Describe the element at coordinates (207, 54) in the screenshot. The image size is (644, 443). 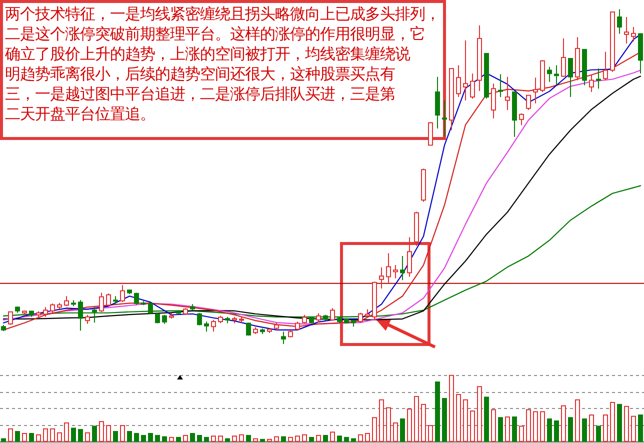
I see `annotation: 确立了股价上升的趋势，上涨的空间被打开，均线密集缠绕说` at that location.